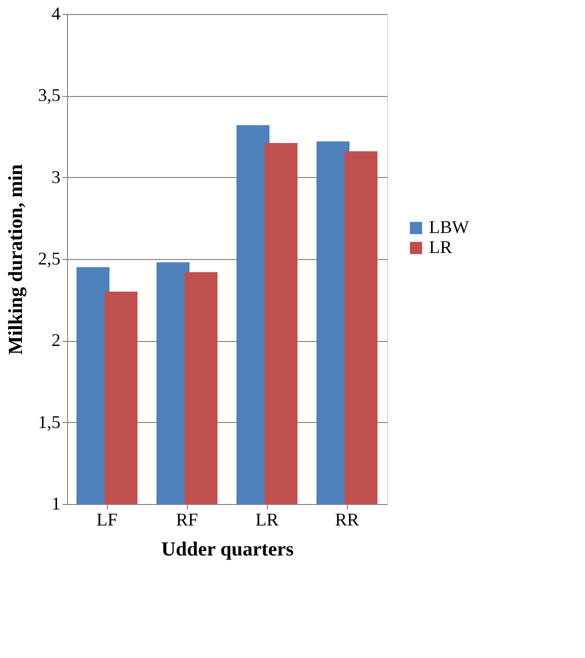  Describe the element at coordinates (56, 14) in the screenshot. I see `y-tick-label: 4` at that location.